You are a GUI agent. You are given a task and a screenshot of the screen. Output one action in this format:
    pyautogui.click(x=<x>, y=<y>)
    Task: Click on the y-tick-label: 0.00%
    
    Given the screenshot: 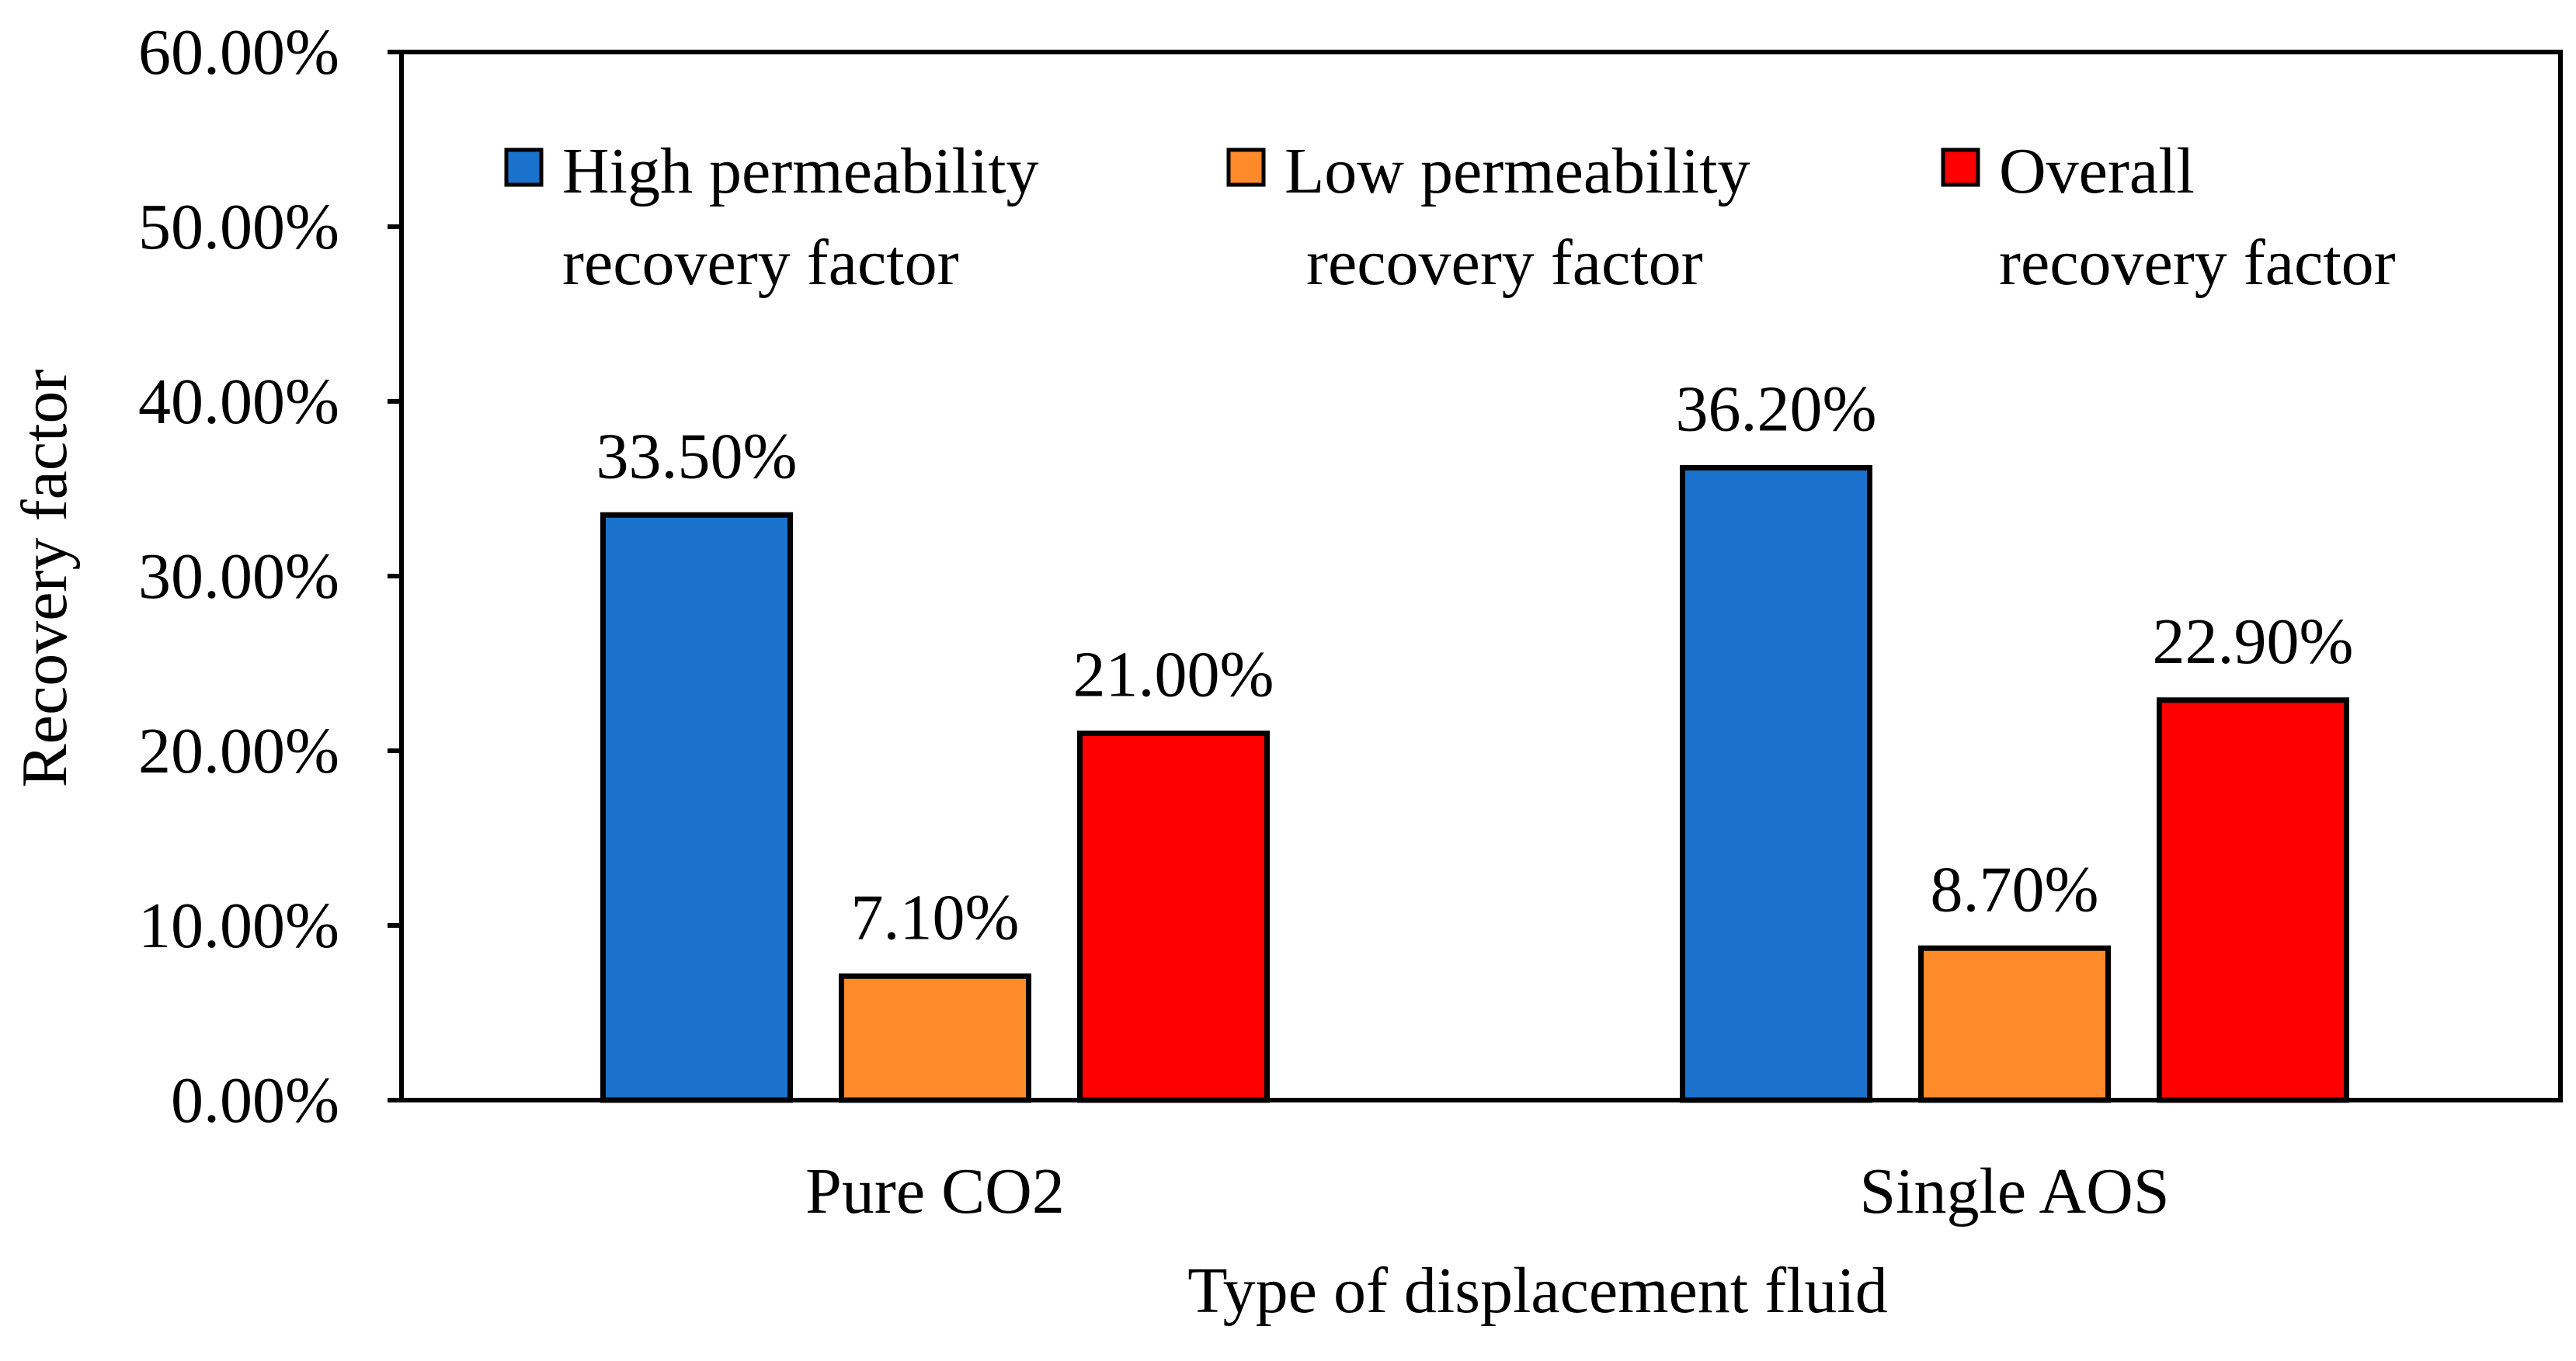 What is the action you would take?
    pyautogui.click(x=255, y=1100)
    